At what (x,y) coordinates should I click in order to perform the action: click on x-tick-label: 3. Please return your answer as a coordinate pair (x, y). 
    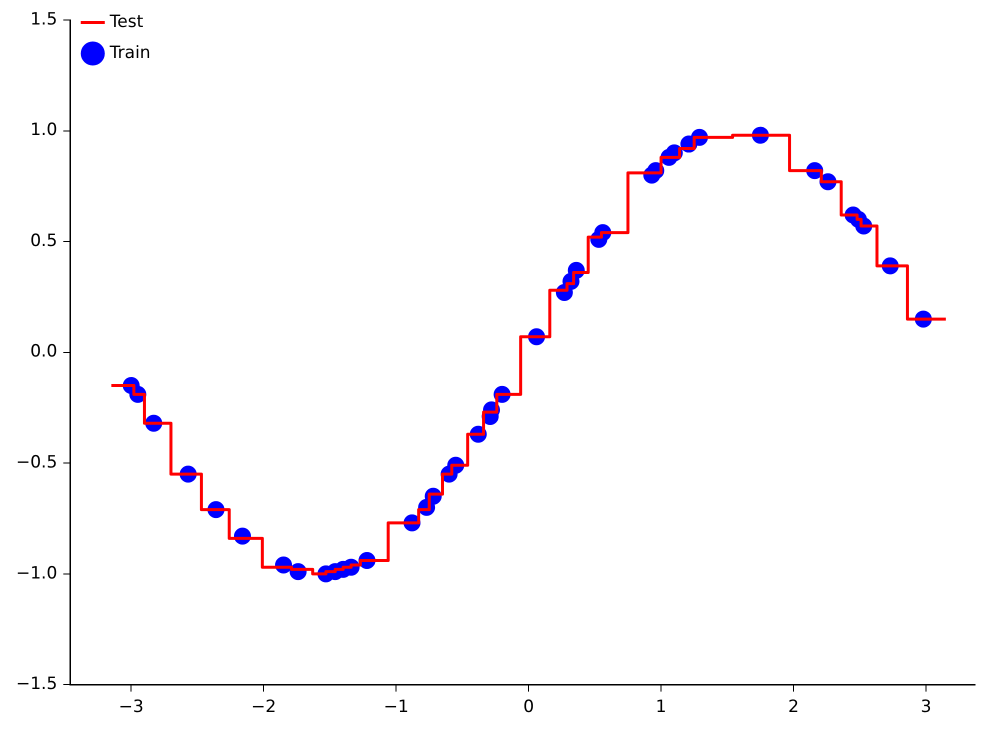
    Looking at the image, I should click on (926, 707).